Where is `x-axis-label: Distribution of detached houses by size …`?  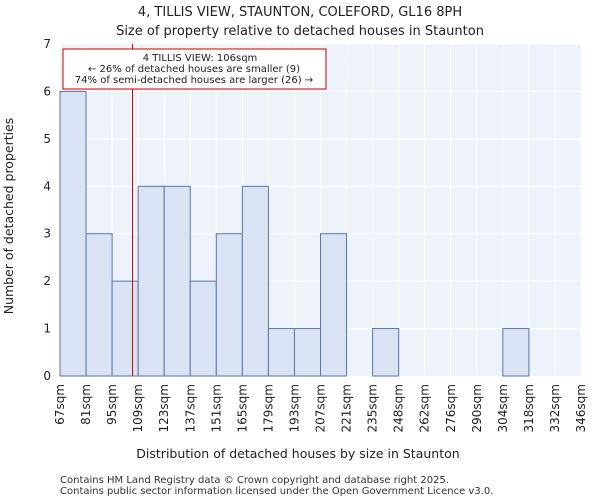 x-axis-label: Distribution of detached houses by size … is located at coordinates (297, 453).